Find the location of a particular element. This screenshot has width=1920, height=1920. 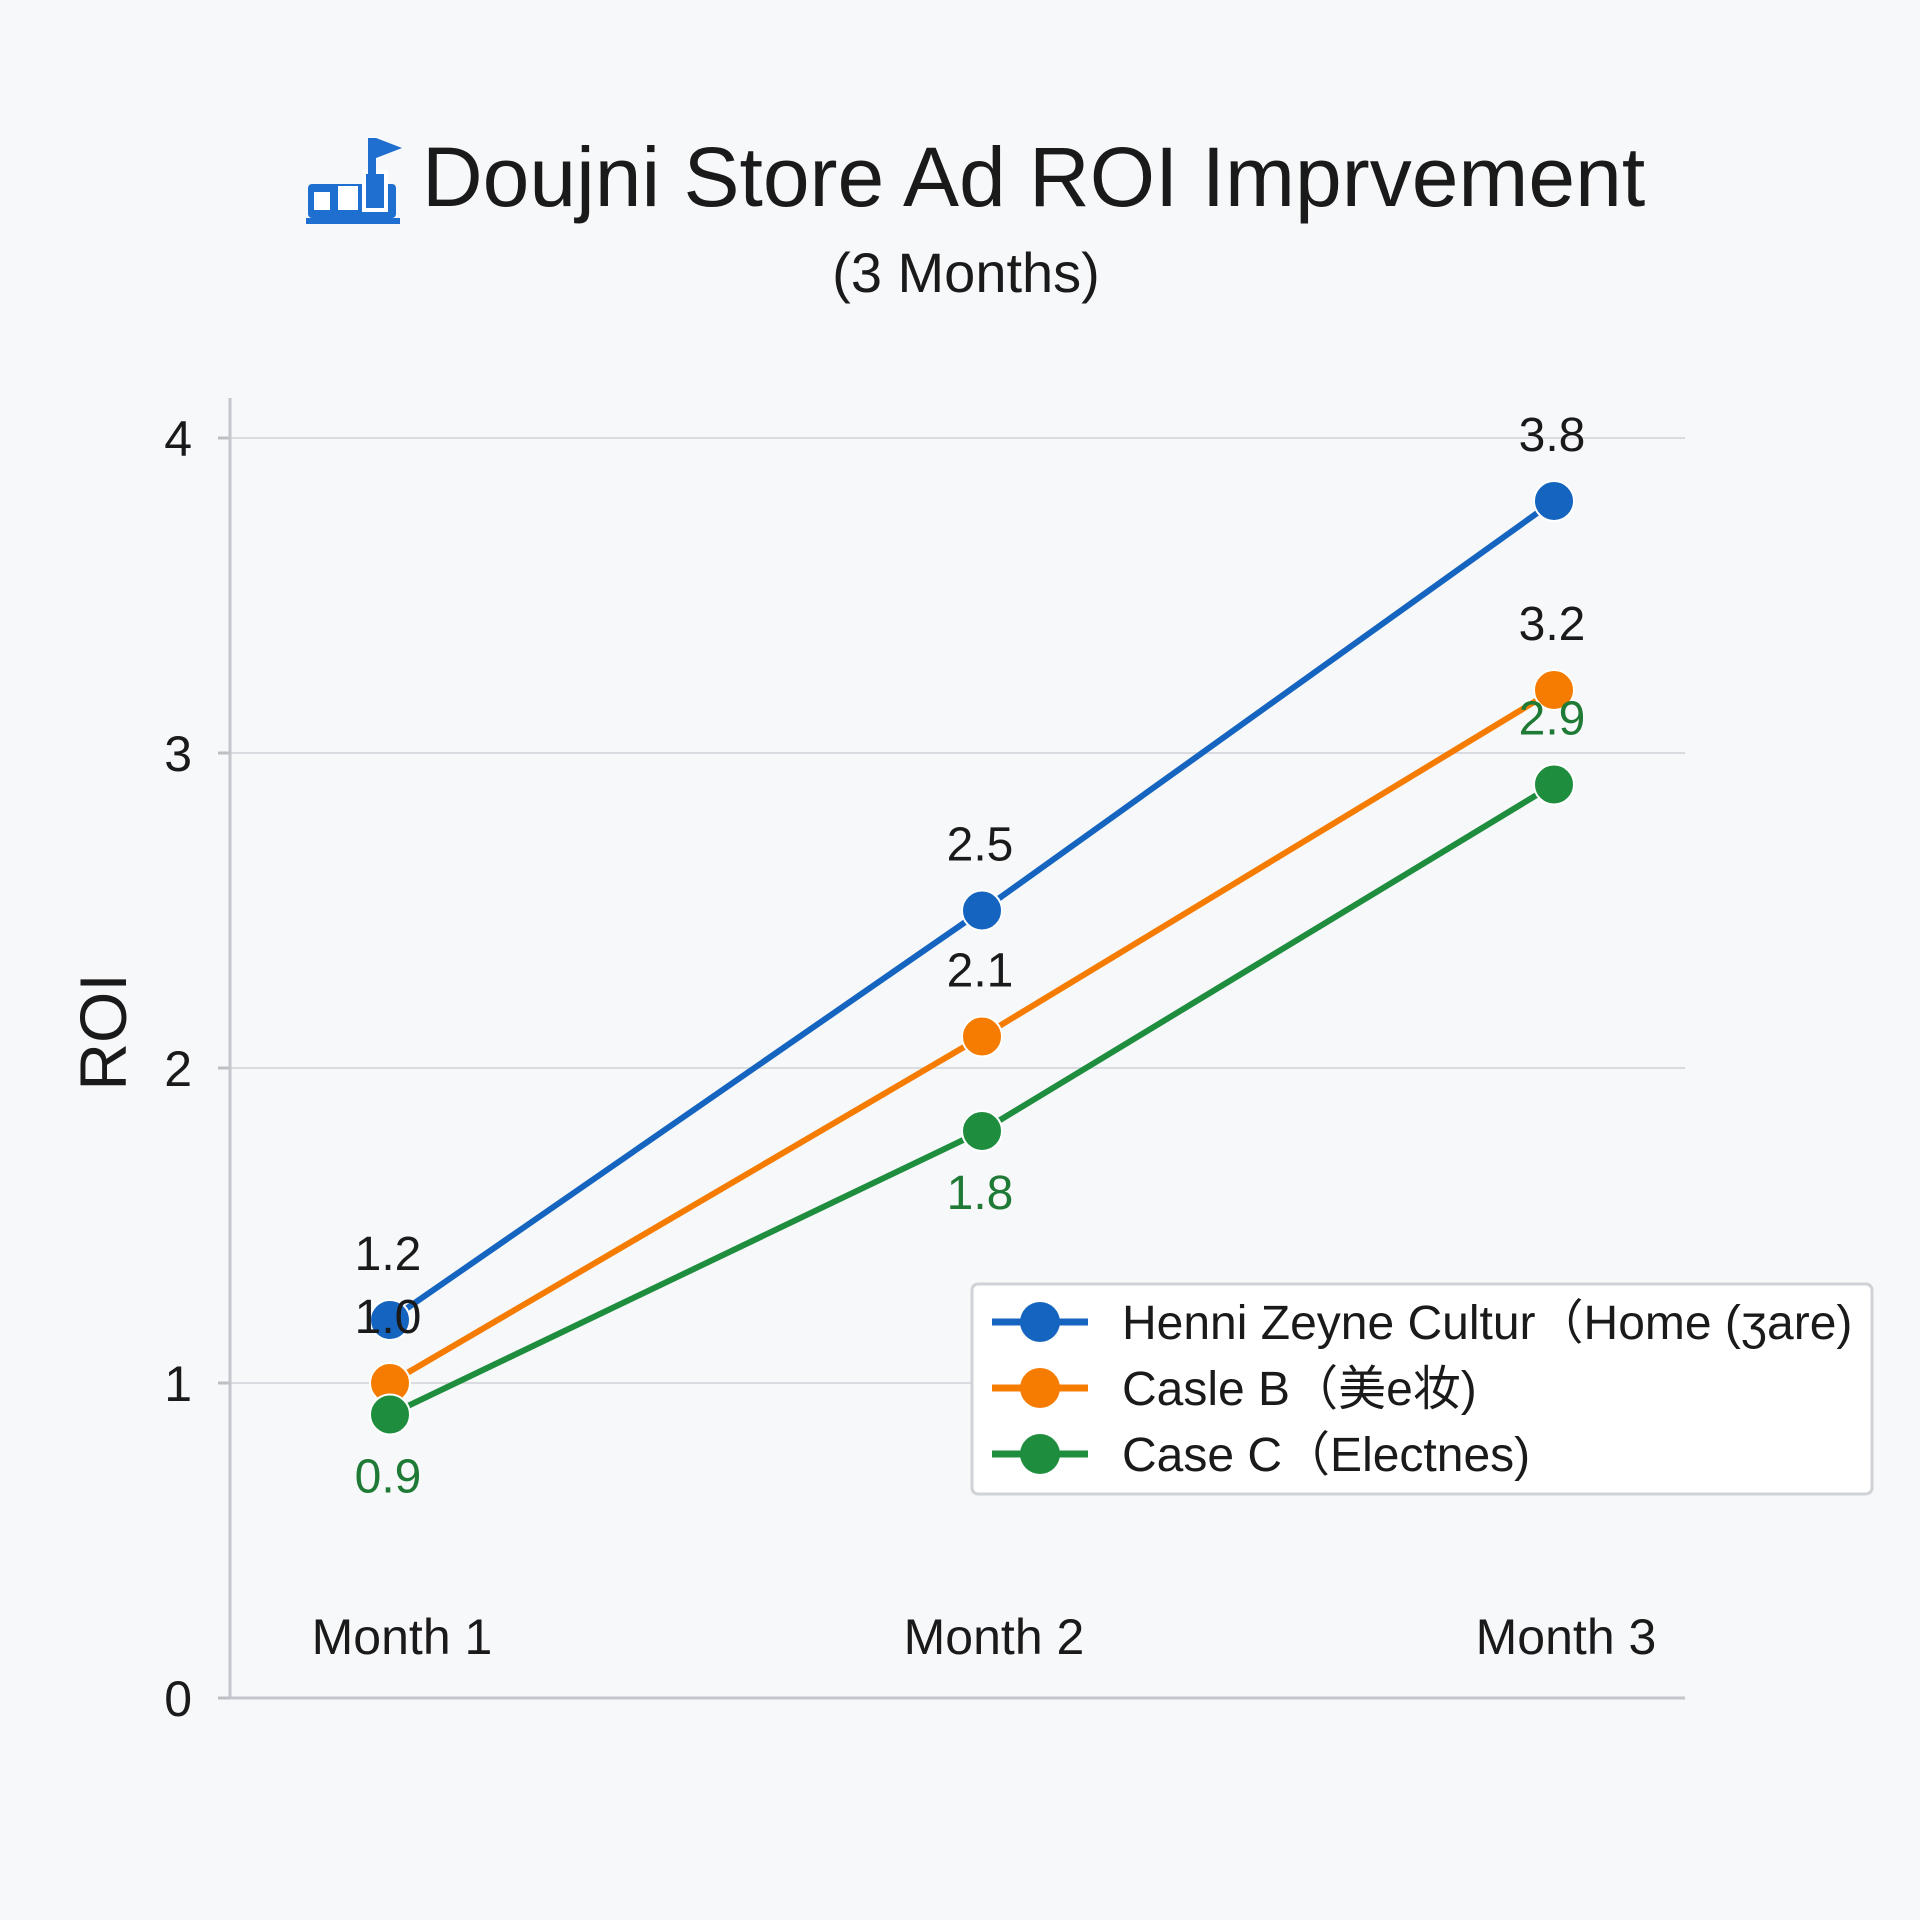

data-label: 1.0 is located at coordinates (388, 1317).